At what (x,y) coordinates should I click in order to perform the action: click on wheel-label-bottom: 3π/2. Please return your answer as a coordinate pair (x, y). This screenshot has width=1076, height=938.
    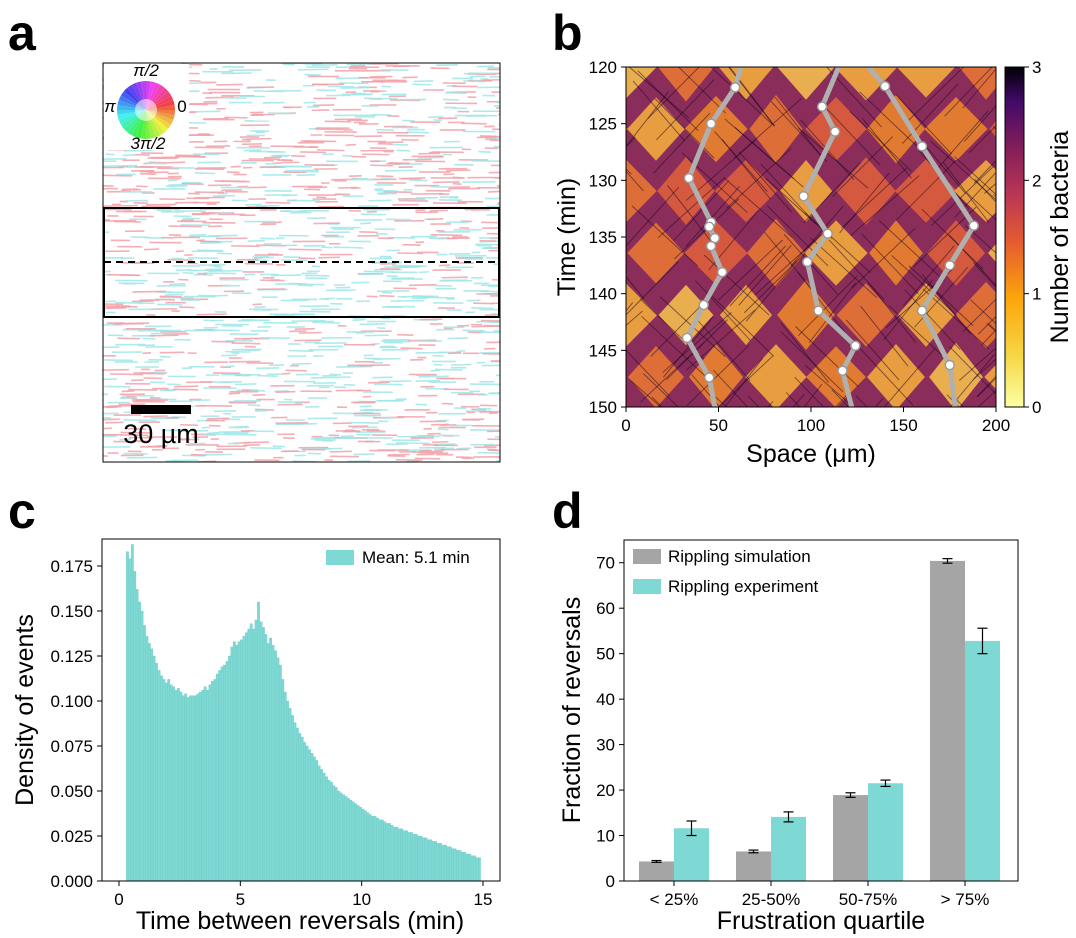
    Looking at the image, I should click on (148, 143).